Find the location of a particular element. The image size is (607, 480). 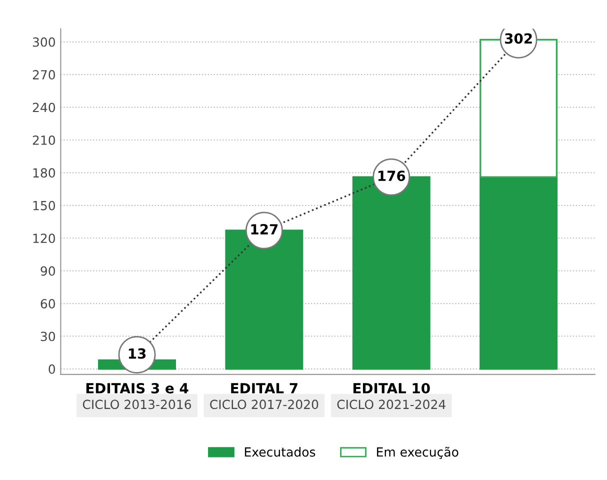

x-tick-label: EDITAL 10 is located at coordinates (391, 388).